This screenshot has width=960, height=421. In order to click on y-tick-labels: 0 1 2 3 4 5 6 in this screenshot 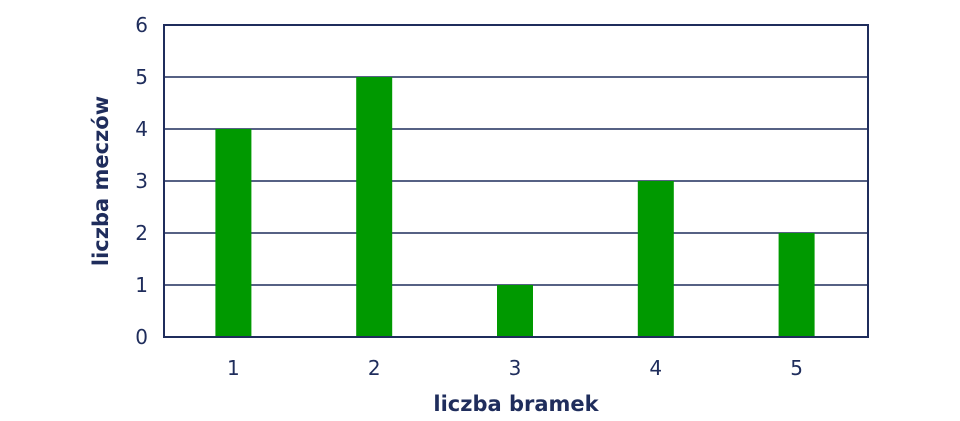, I will do `click(141, 181)`.